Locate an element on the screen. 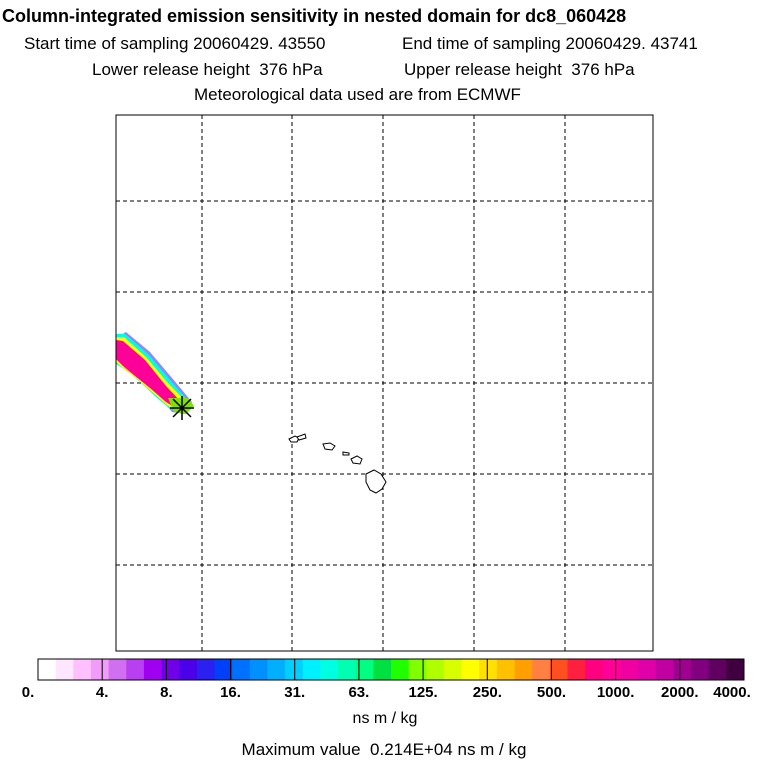  colorbar-tick-label: 63. is located at coordinates (359, 692).